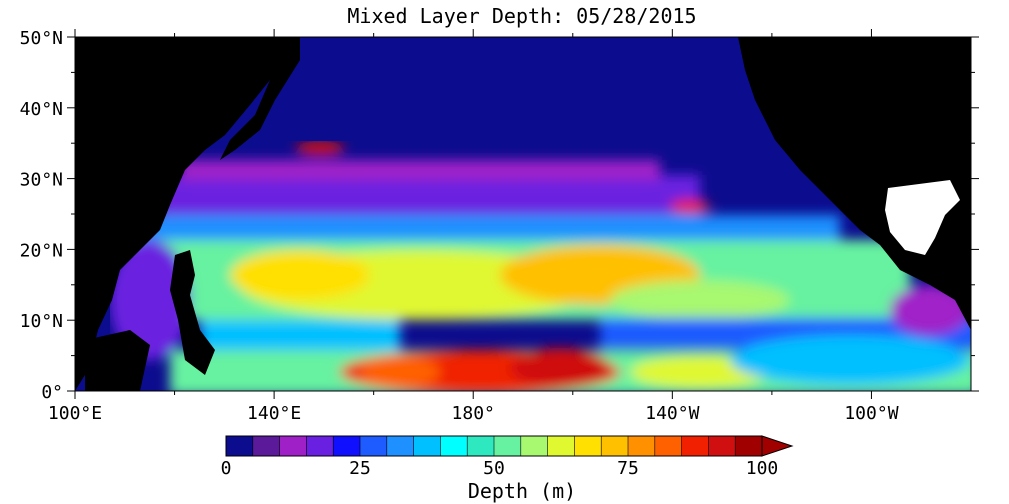 Image resolution: width=1009 pixels, height=504 pixels. Describe the element at coordinates (226, 468) in the screenshot. I see `colorbar-tick-label: 0` at that location.